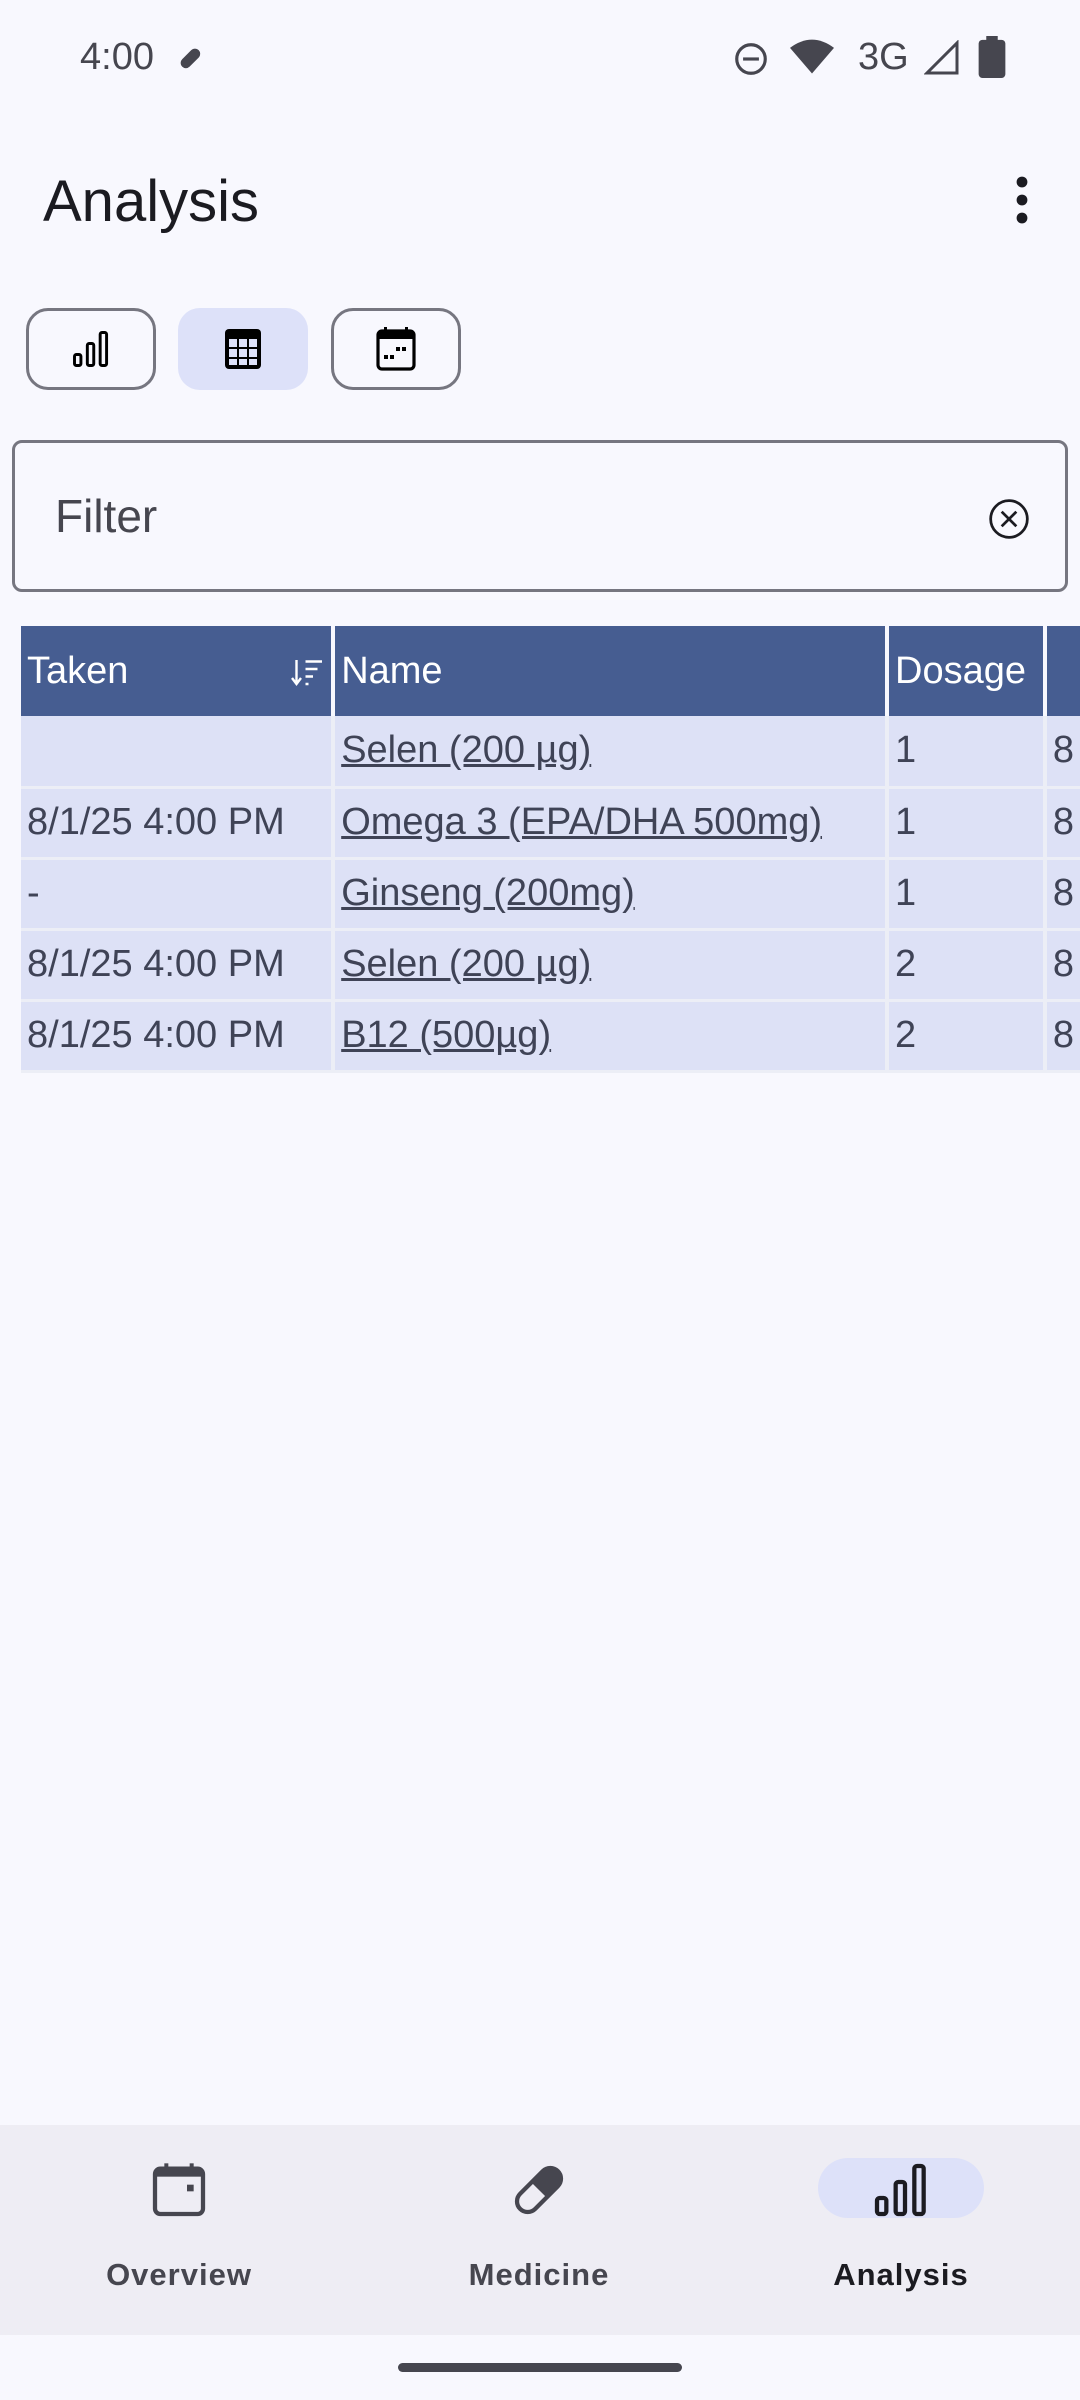 This screenshot has height=2400, width=1080. What do you see at coordinates (611, 894) in the screenshot?
I see `cell-name: Ginseng (200mg)` at bounding box center [611, 894].